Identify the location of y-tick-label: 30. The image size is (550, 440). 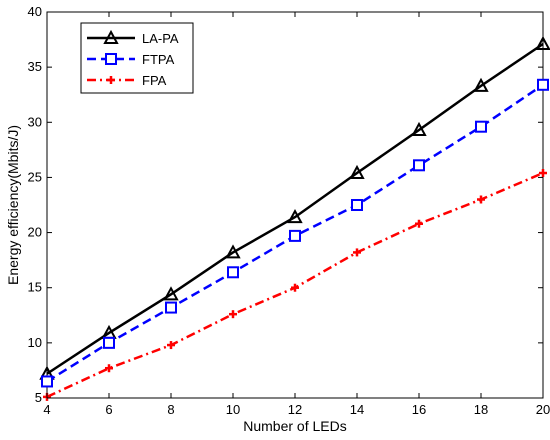
(35, 121).